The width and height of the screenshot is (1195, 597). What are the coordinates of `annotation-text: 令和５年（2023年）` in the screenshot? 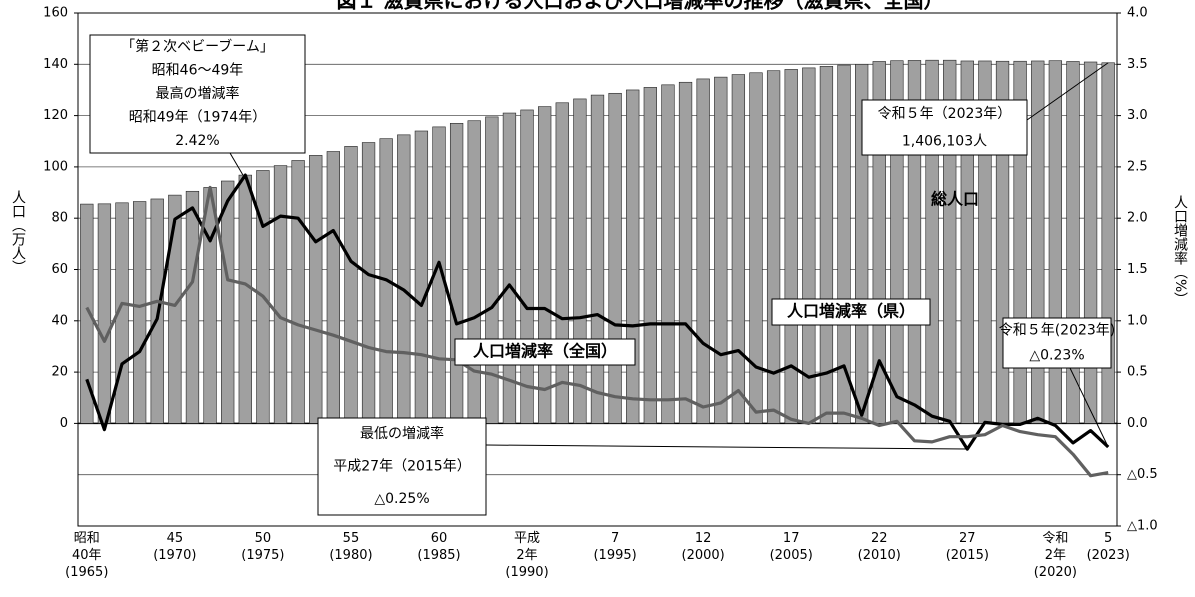 It's located at (945, 114).